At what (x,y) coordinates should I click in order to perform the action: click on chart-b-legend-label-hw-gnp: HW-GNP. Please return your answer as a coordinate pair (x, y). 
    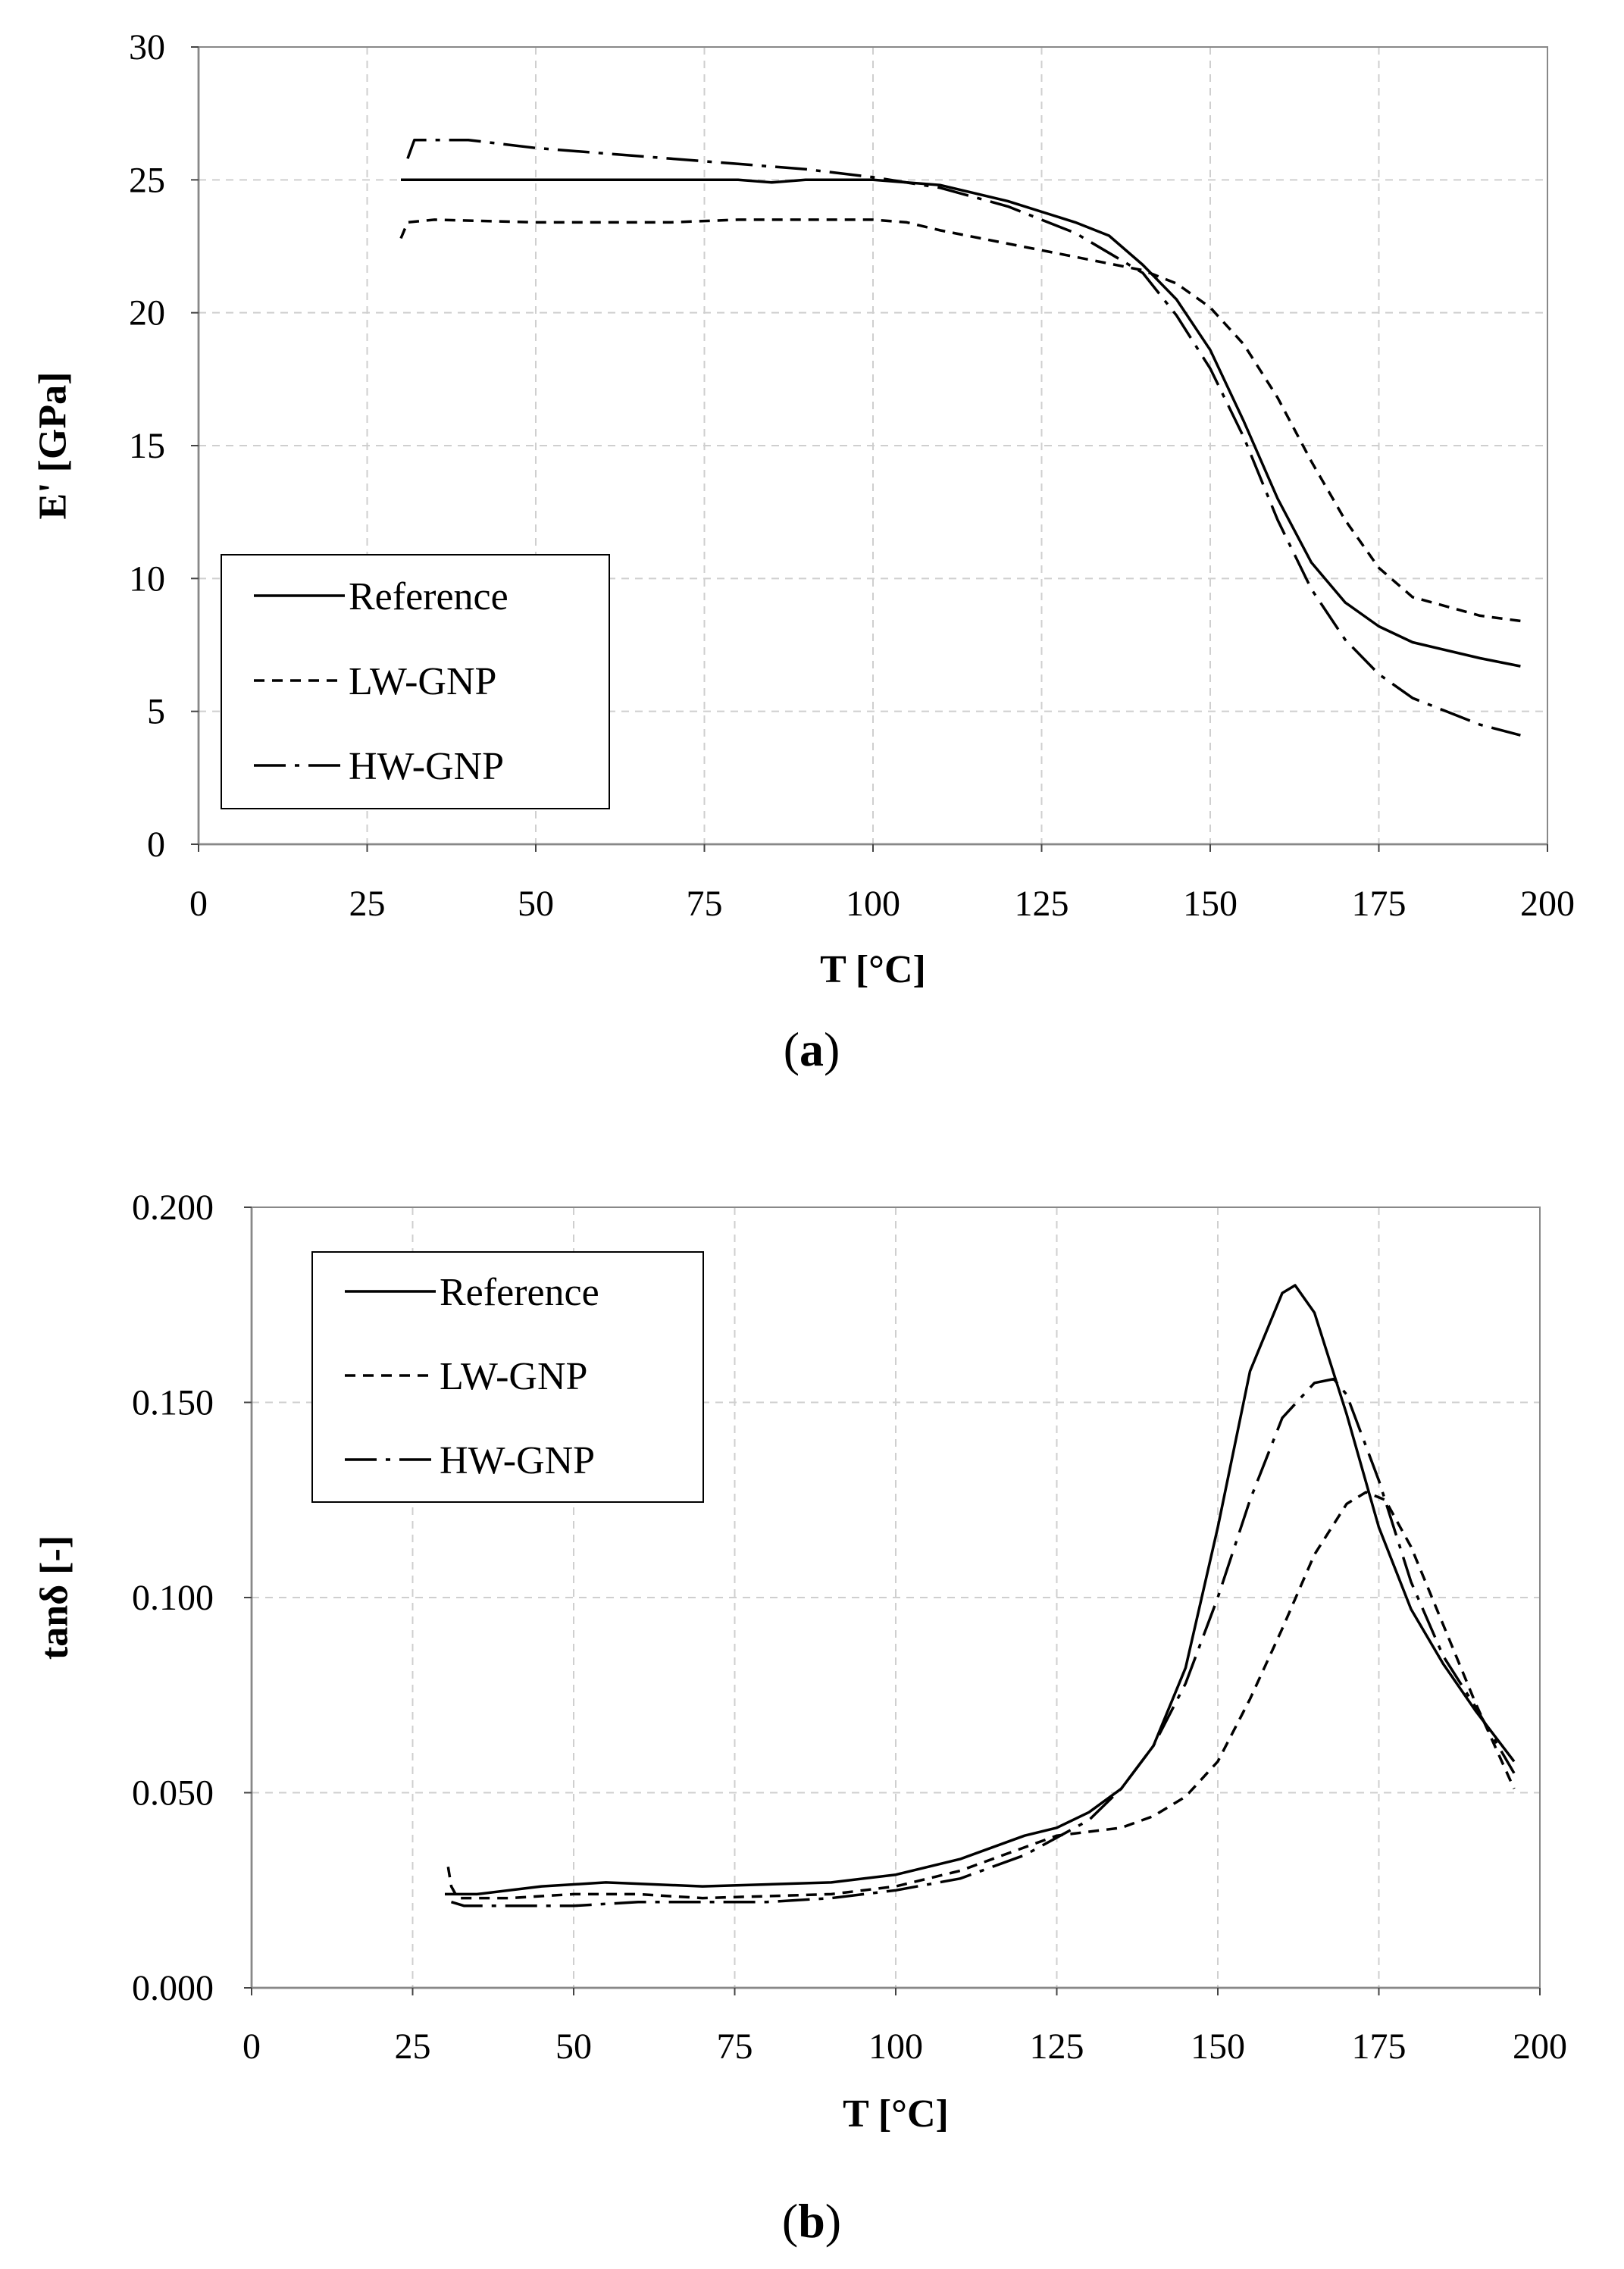
    Looking at the image, I should click on (517, 1460).